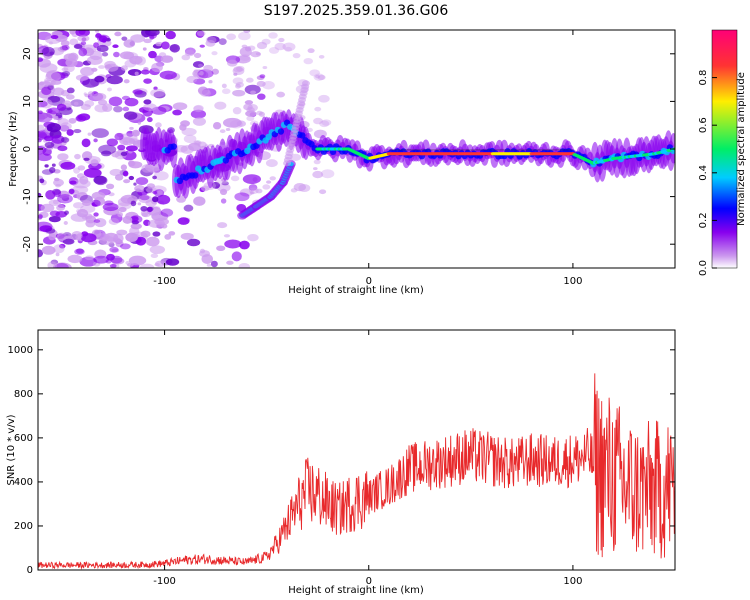 This screenshot has width=750, height=600. I want to click on y-tick-label: 200, so click(23, 526).